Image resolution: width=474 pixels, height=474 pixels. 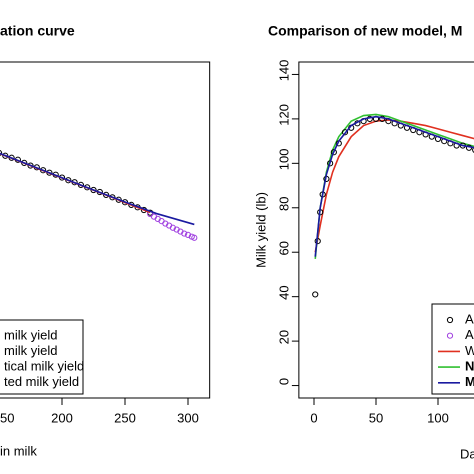 I want to click on legend-label: W, so click(x=469, y=350).